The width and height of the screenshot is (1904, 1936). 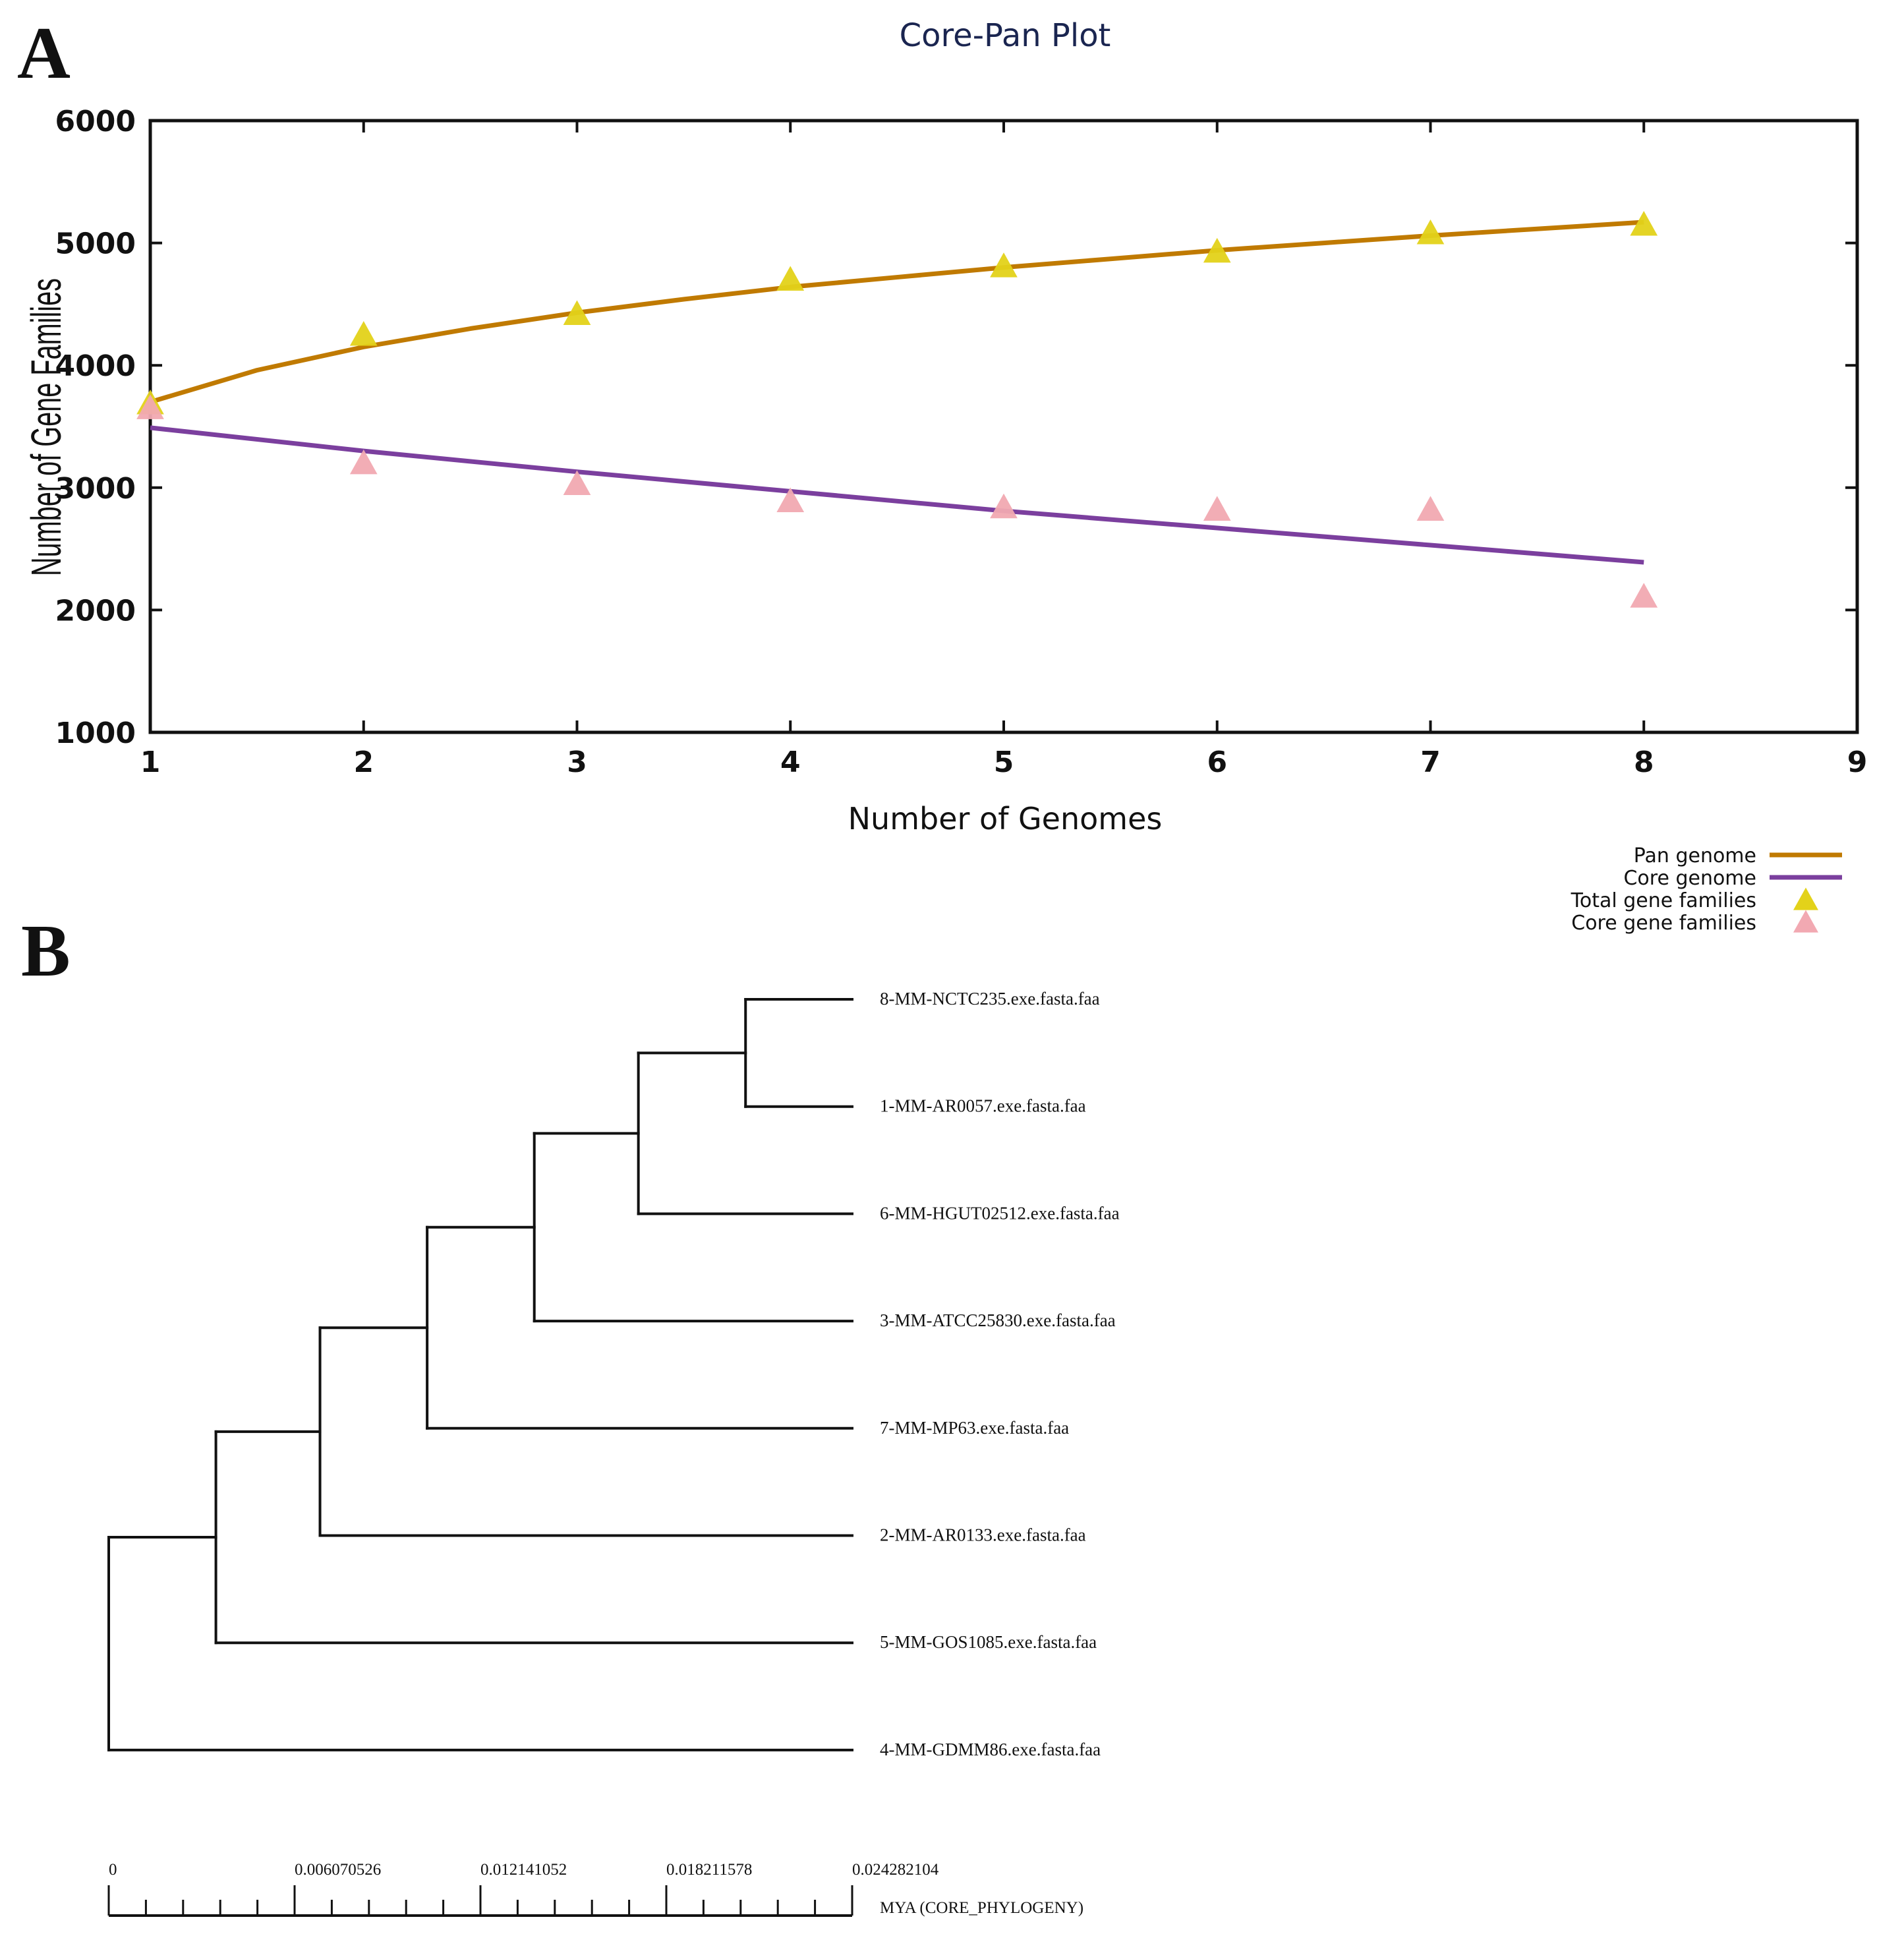 I want to click on x-tick-label: 2, so click(x=363, y=762).